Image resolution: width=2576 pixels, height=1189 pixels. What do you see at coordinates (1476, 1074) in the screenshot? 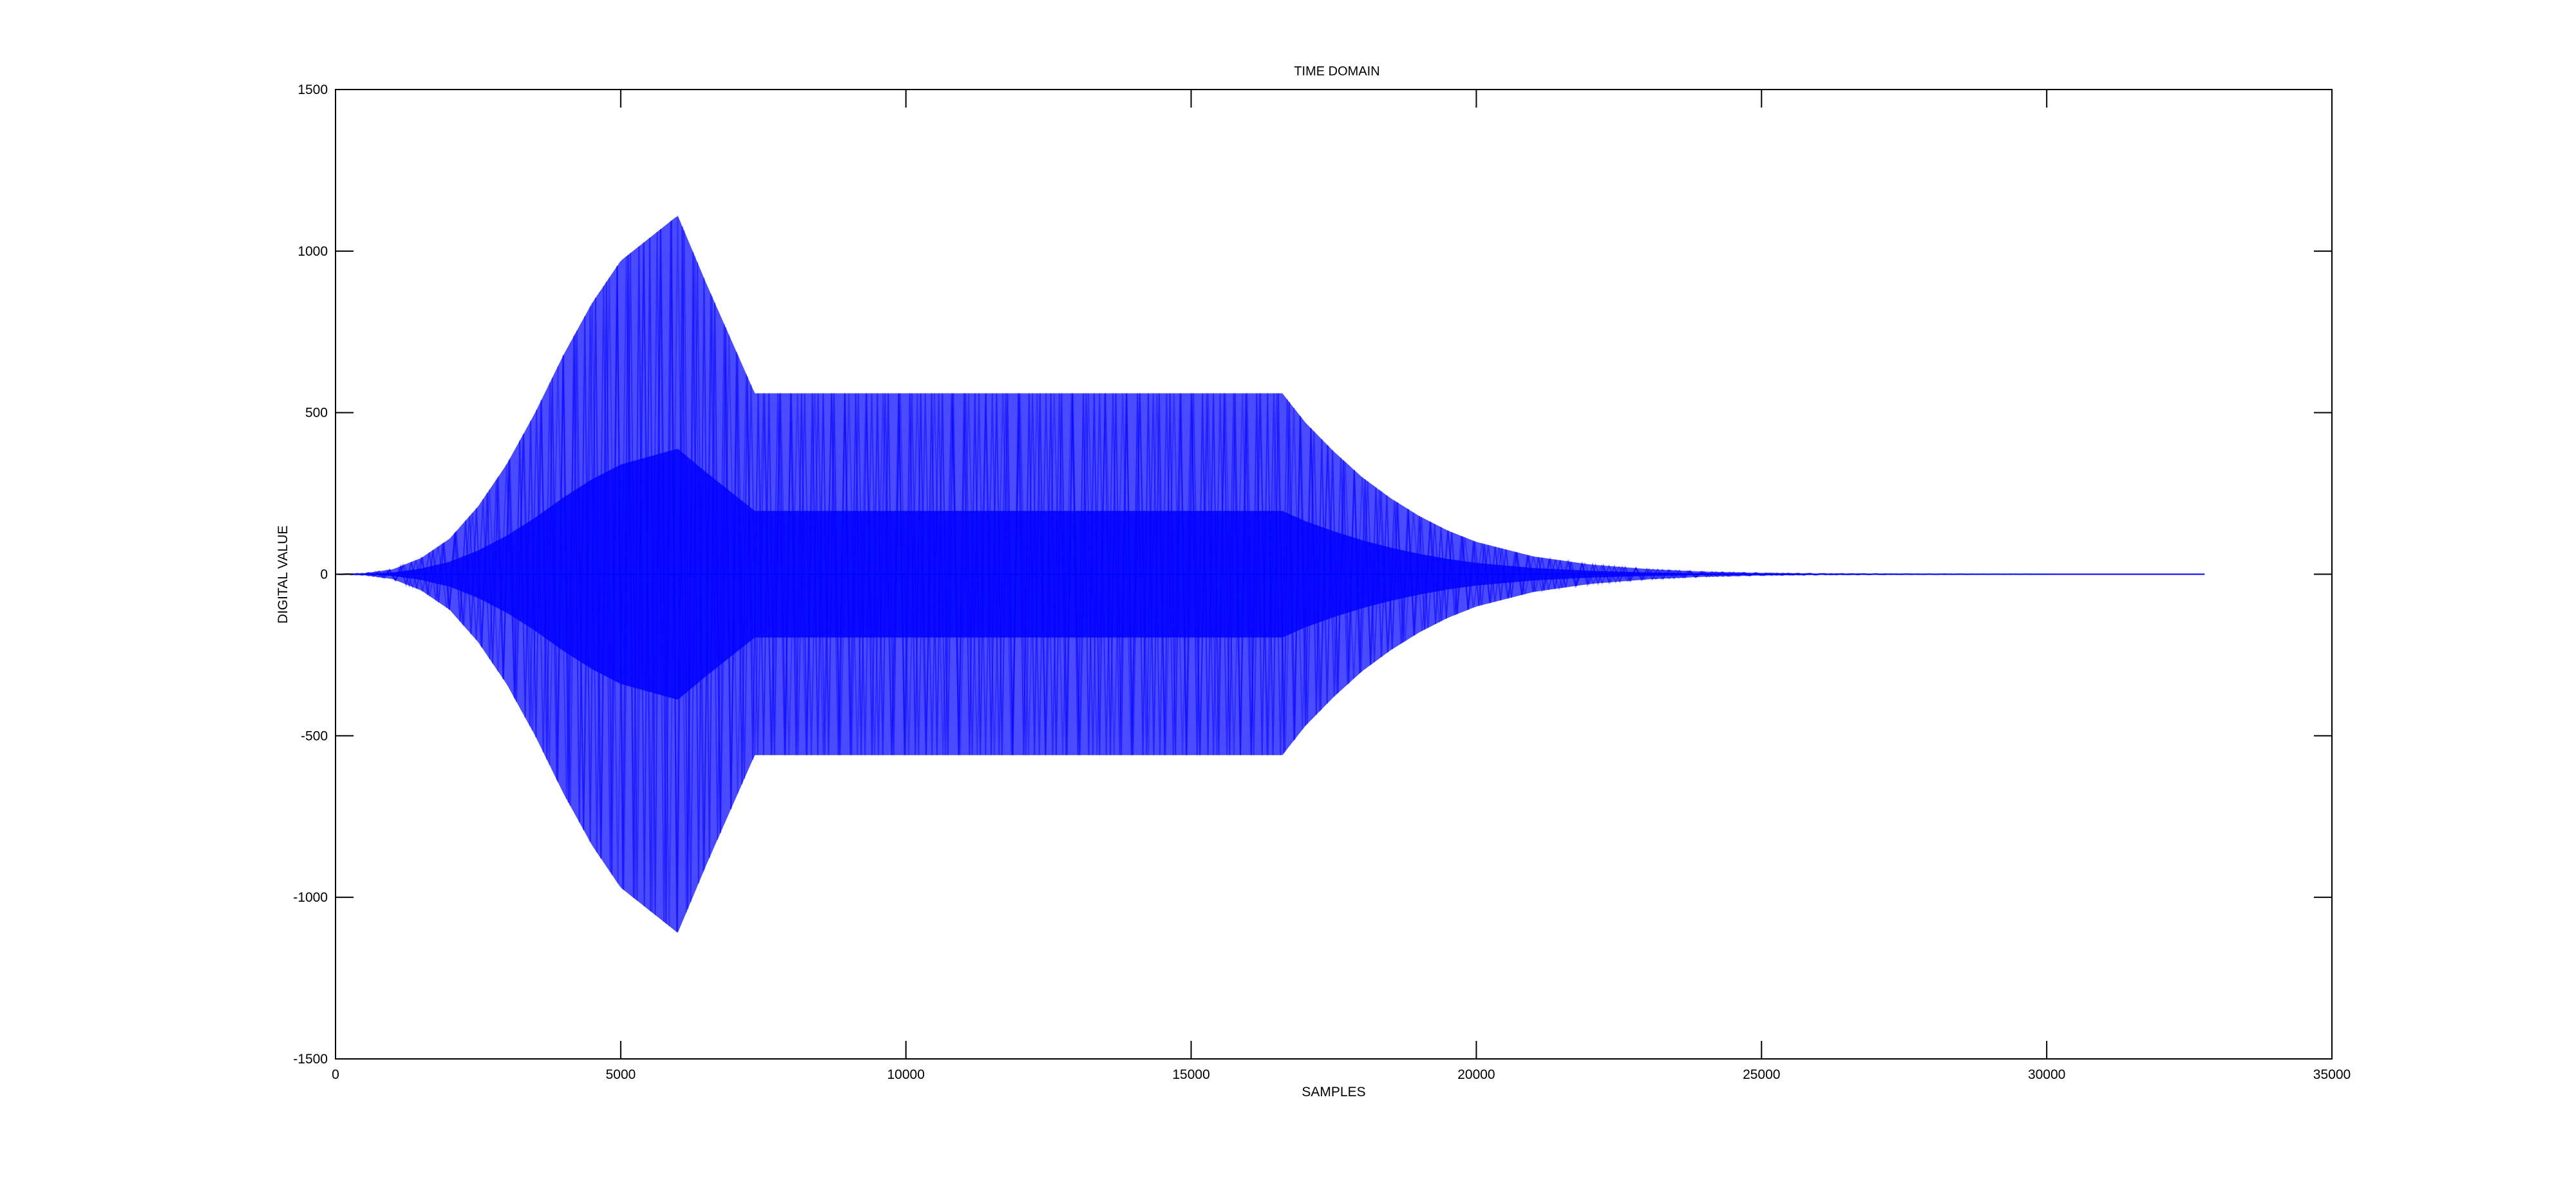
I see `x-tick-label: 20000` at bounding box center [1476, 1074].